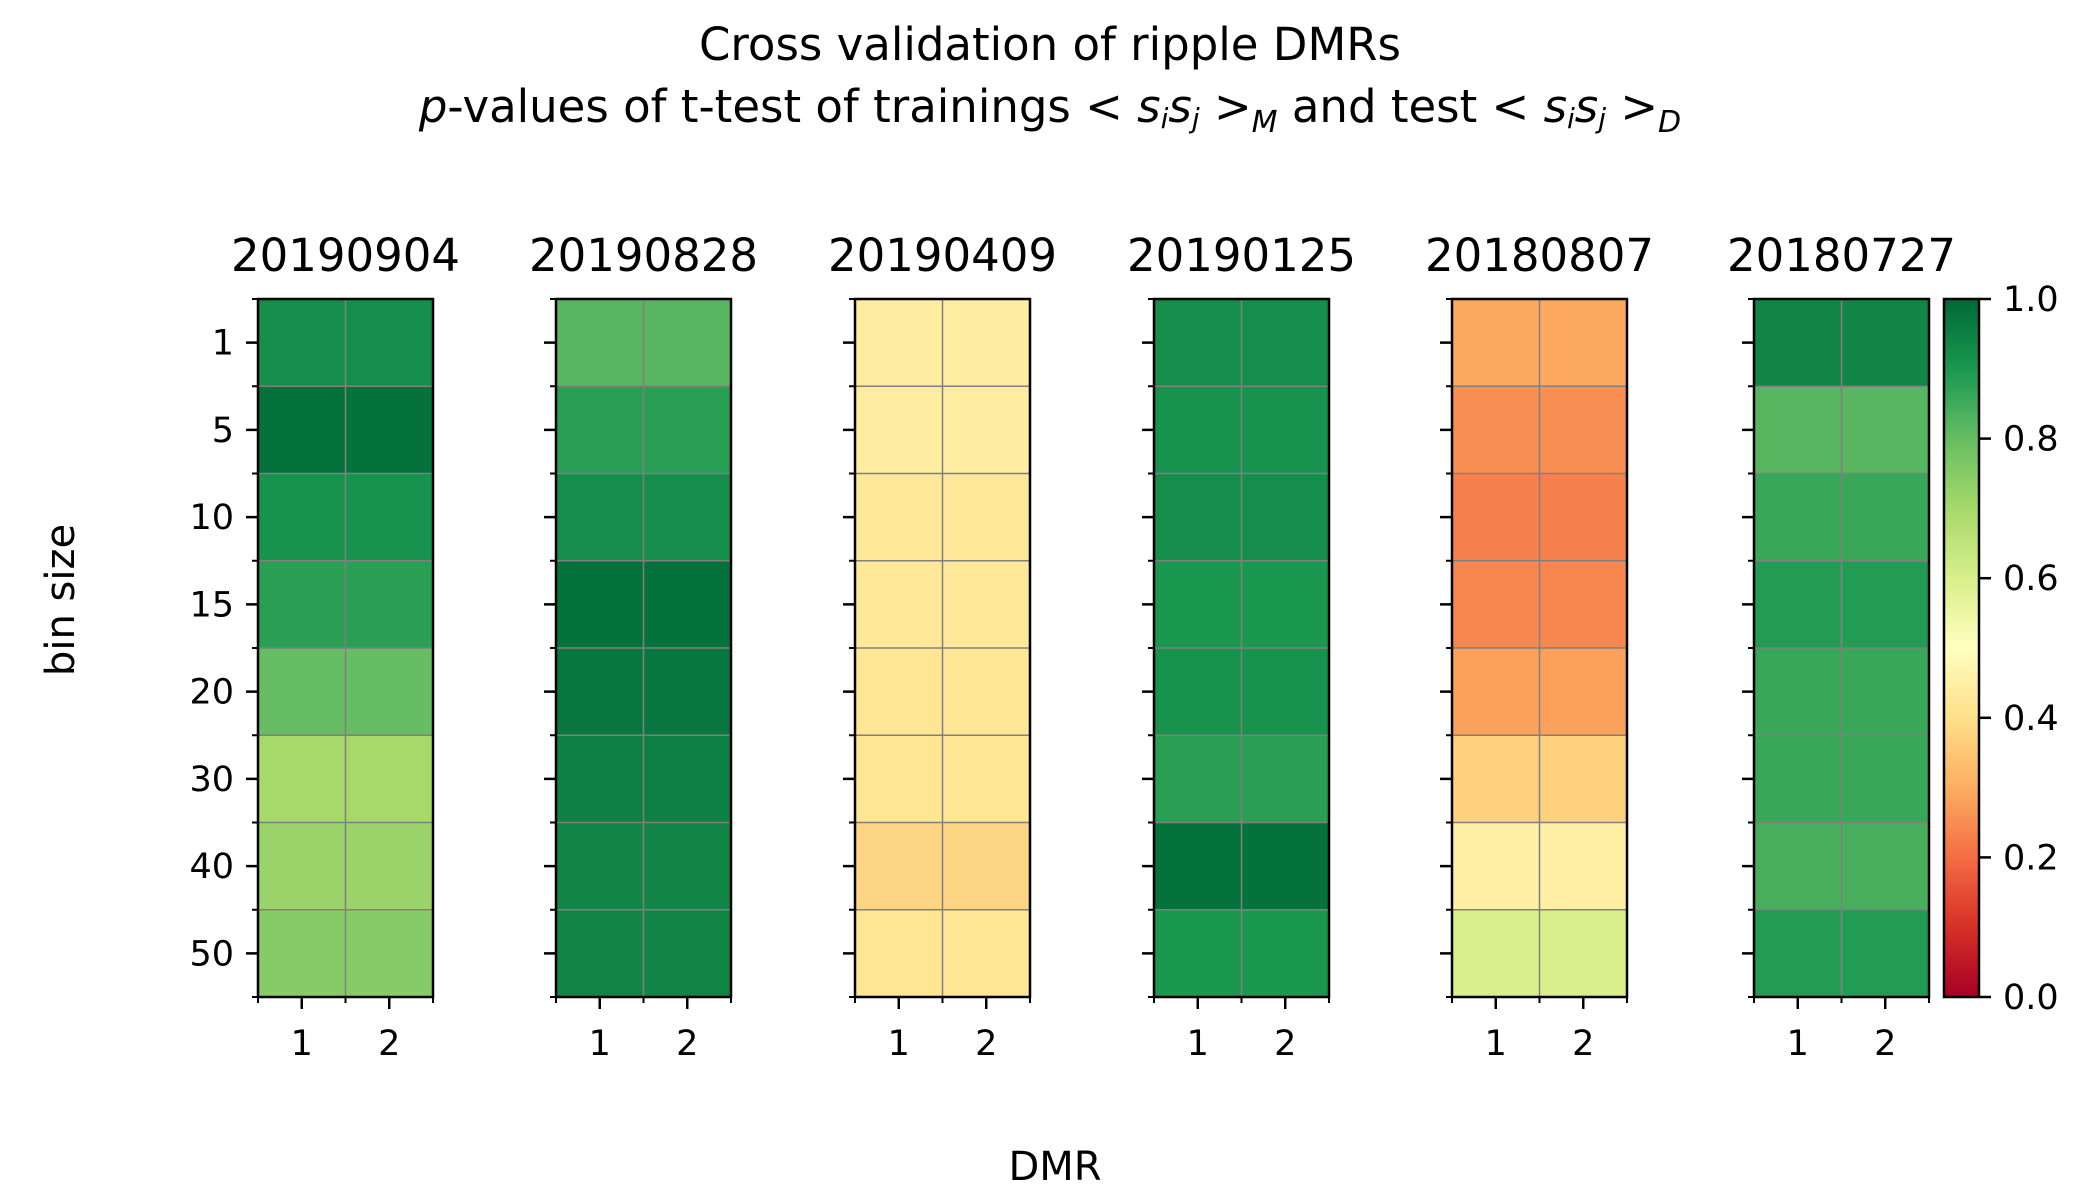 This screenshot has width=2100, height=1200. Describe the element at coordinates (1841, 255) in the screenshot. I see `panel-title: 20180727` at that location.